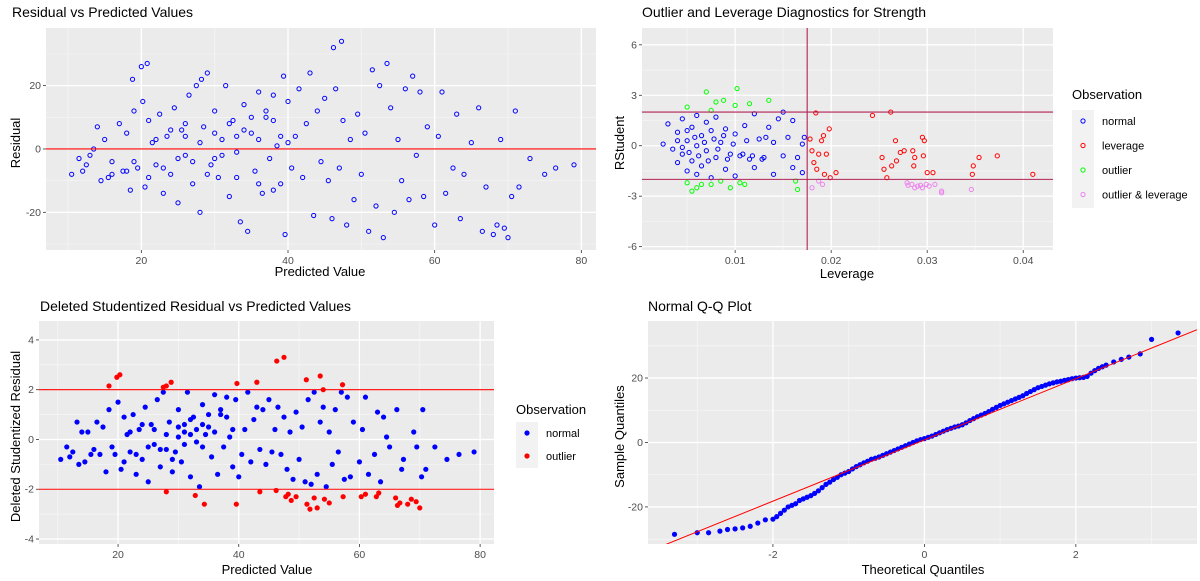 This screenshot has height=581, width=1200. Describe the element at coordinates (31, 340) in the screenshot. I see `y-tick-label: 4` at that location.